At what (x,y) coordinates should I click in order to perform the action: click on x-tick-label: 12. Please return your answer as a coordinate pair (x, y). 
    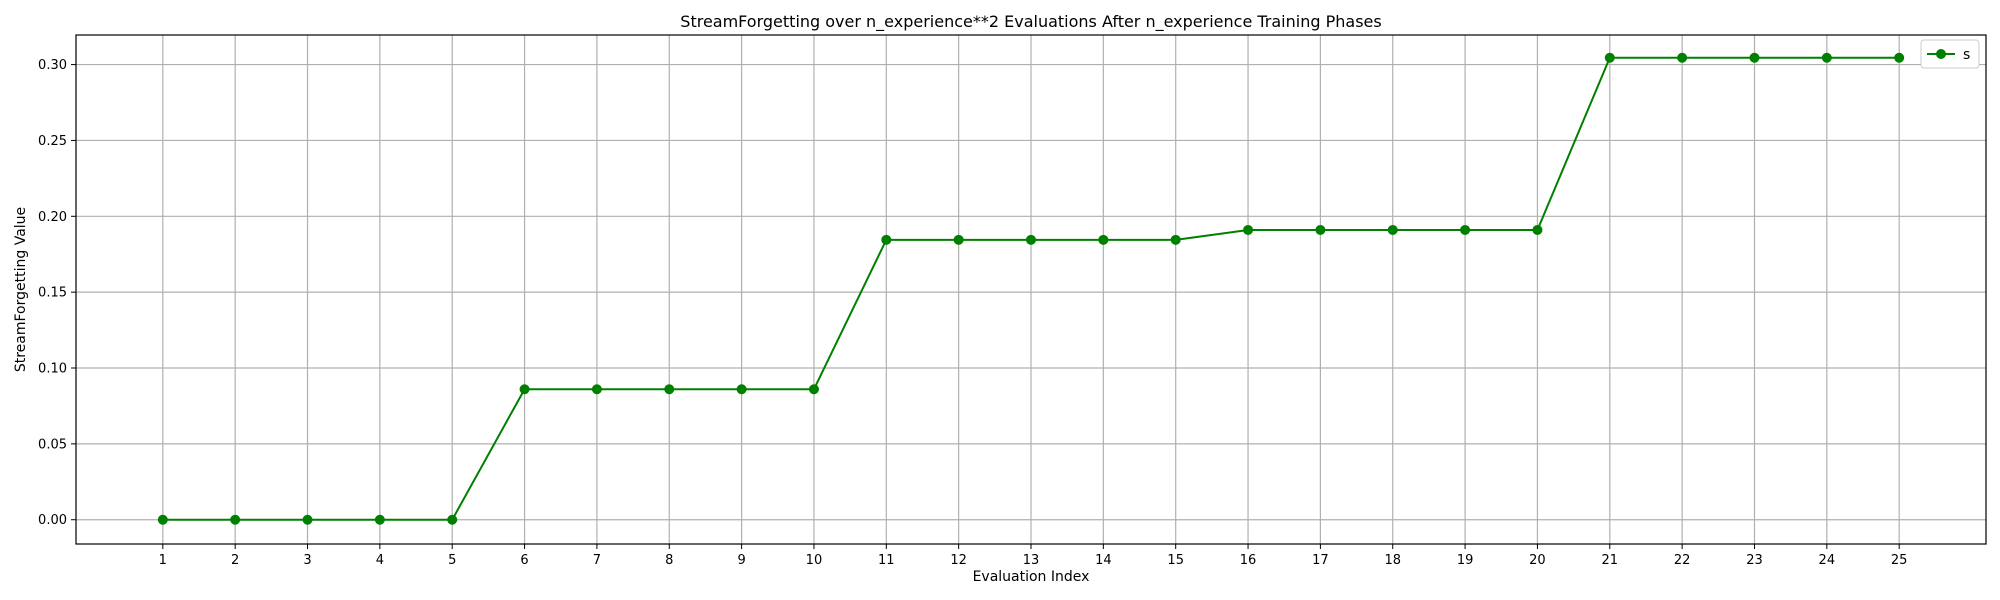
    Looking at the image, I should click on (958, 560).